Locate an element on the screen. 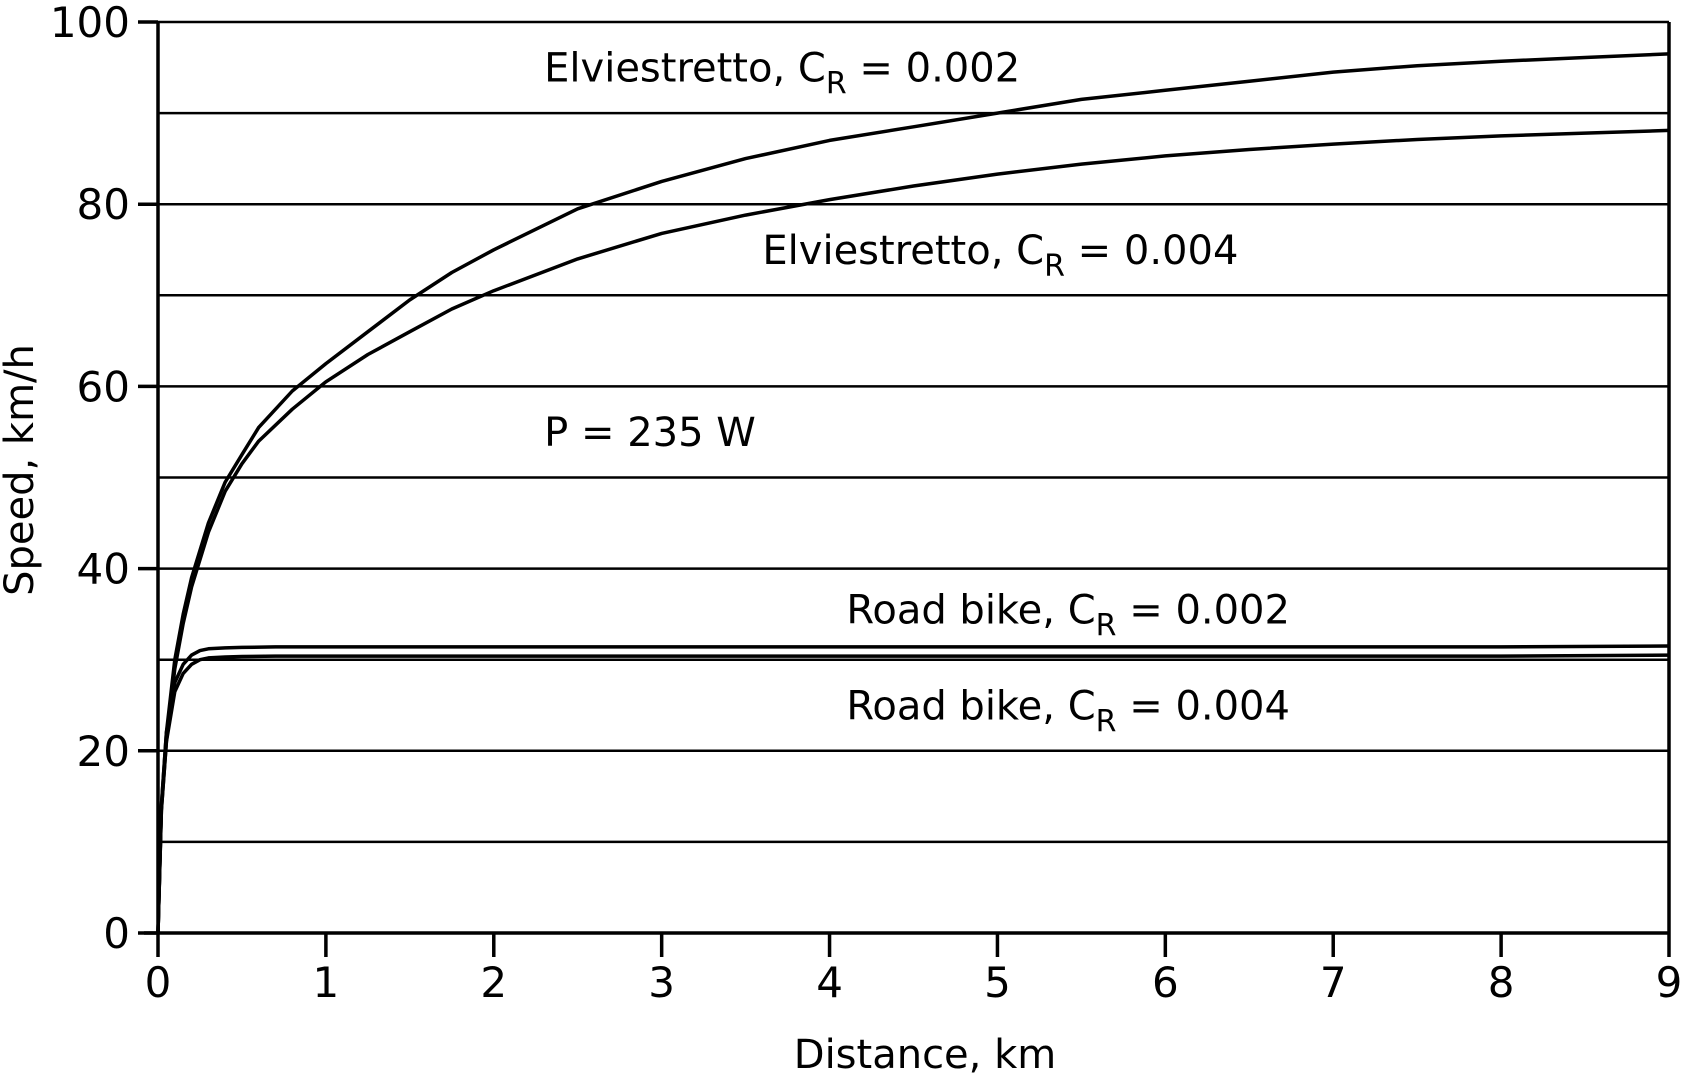 This screenshot has height=1084, width=1681. y-axis-label: Speed, km/h is located at coordinates (21, 470).